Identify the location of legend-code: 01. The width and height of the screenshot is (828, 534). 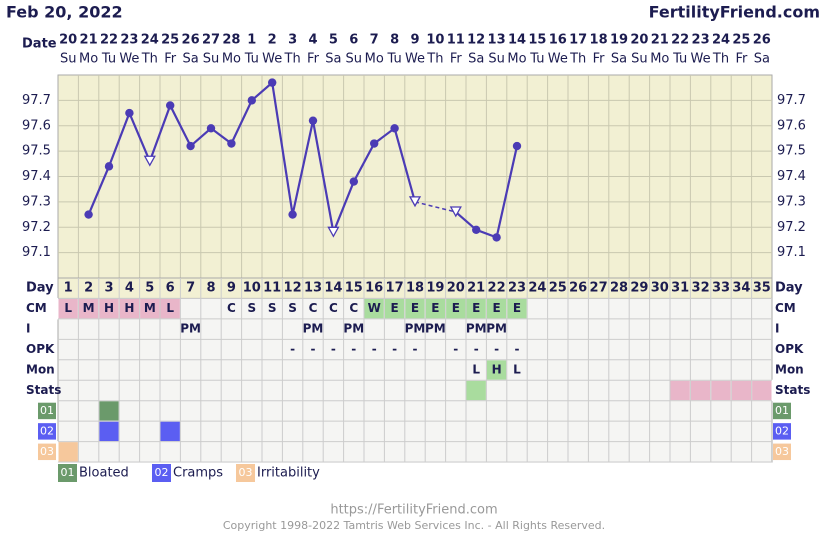
(68, 472).